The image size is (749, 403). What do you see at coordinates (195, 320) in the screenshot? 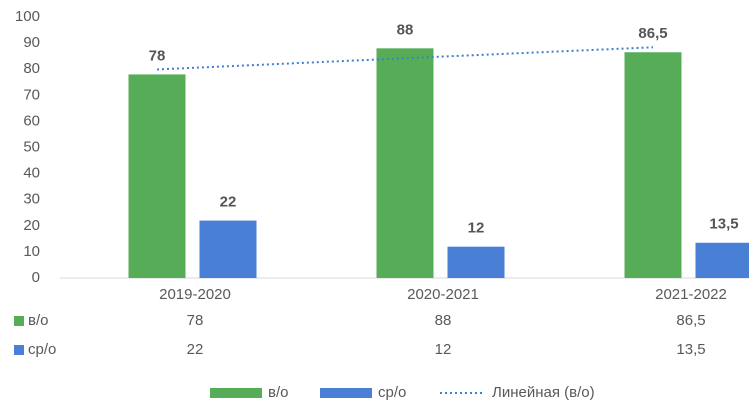
I see `table-cell: 78` at bounding box center [195, 320].